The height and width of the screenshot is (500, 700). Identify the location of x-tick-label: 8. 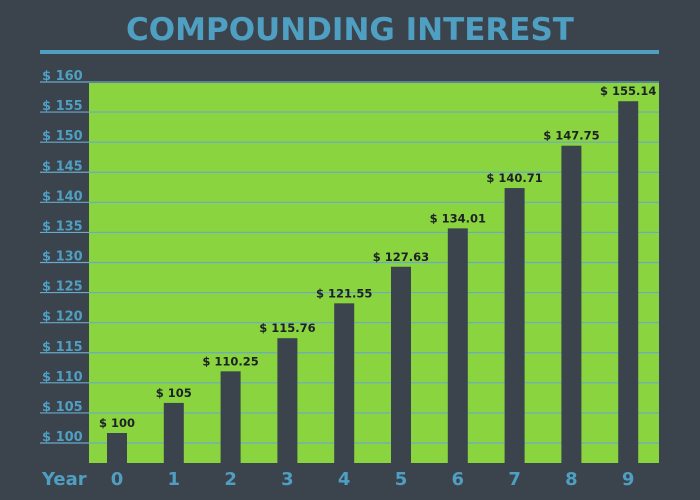
(571, 479).